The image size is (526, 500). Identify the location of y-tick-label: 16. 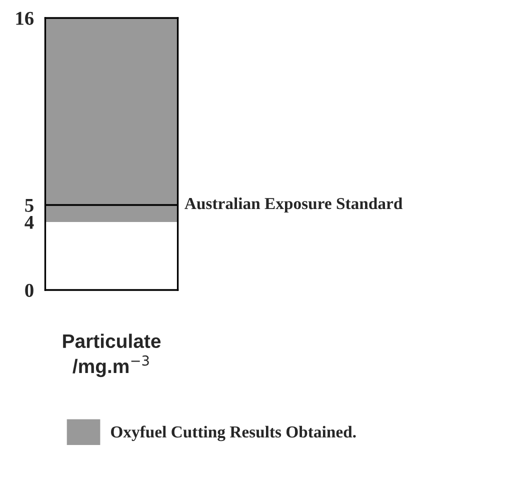
(25, 18).